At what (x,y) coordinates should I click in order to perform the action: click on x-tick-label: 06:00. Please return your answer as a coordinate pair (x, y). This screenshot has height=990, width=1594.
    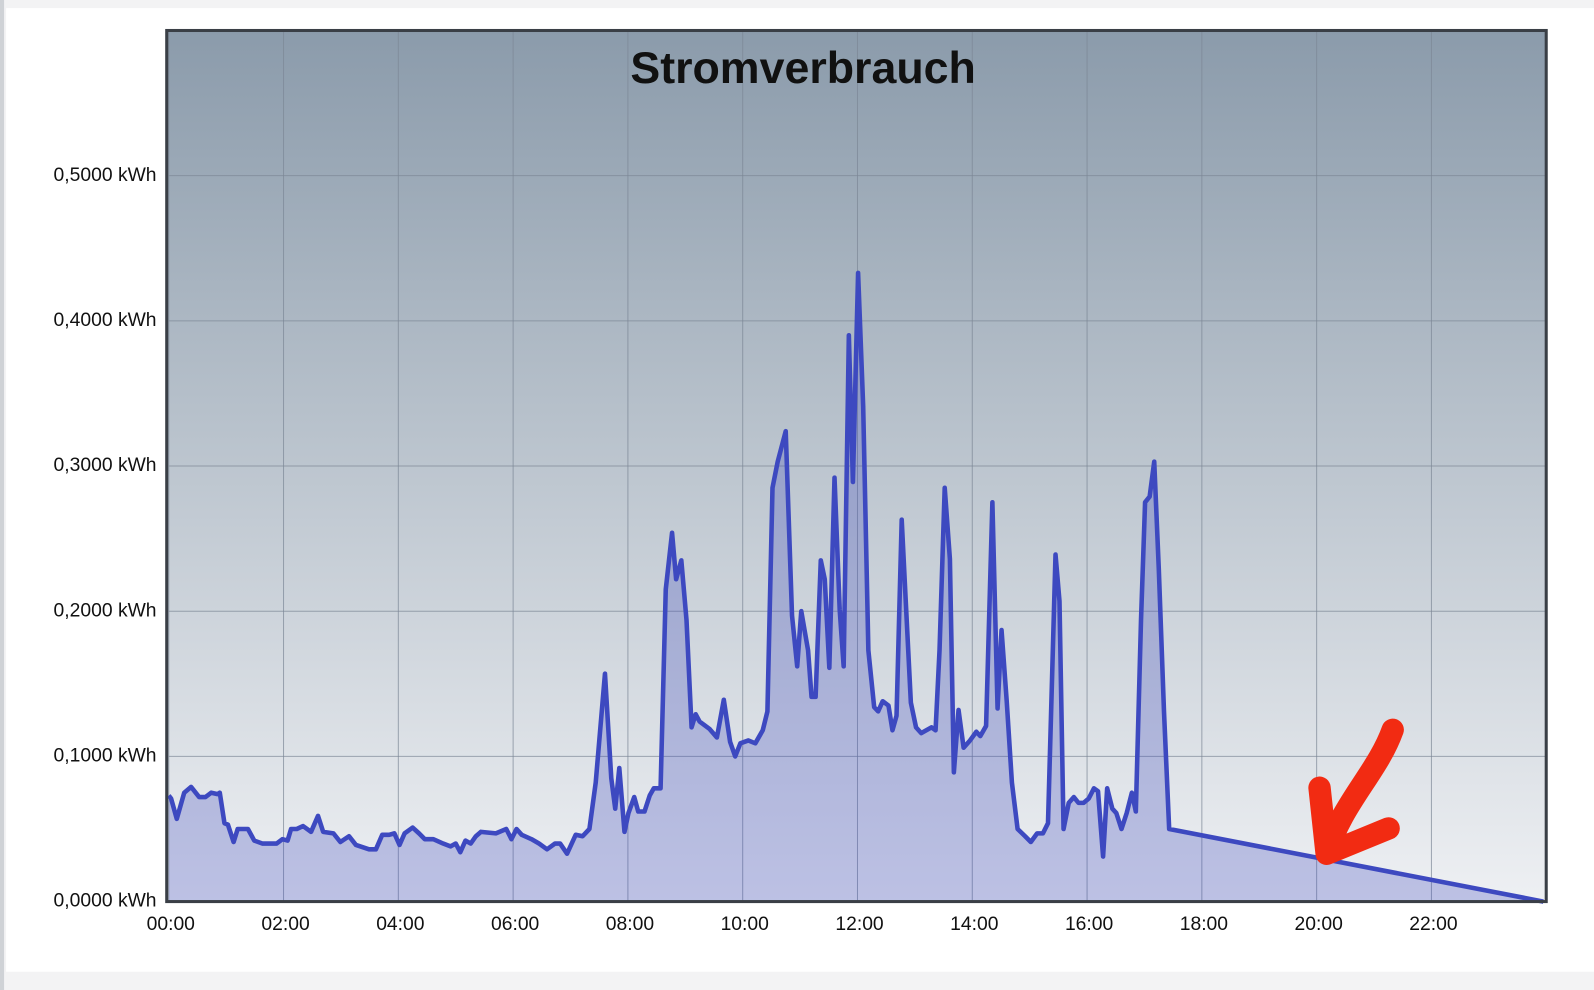
    Looking at the image, I should click on (515, 924).